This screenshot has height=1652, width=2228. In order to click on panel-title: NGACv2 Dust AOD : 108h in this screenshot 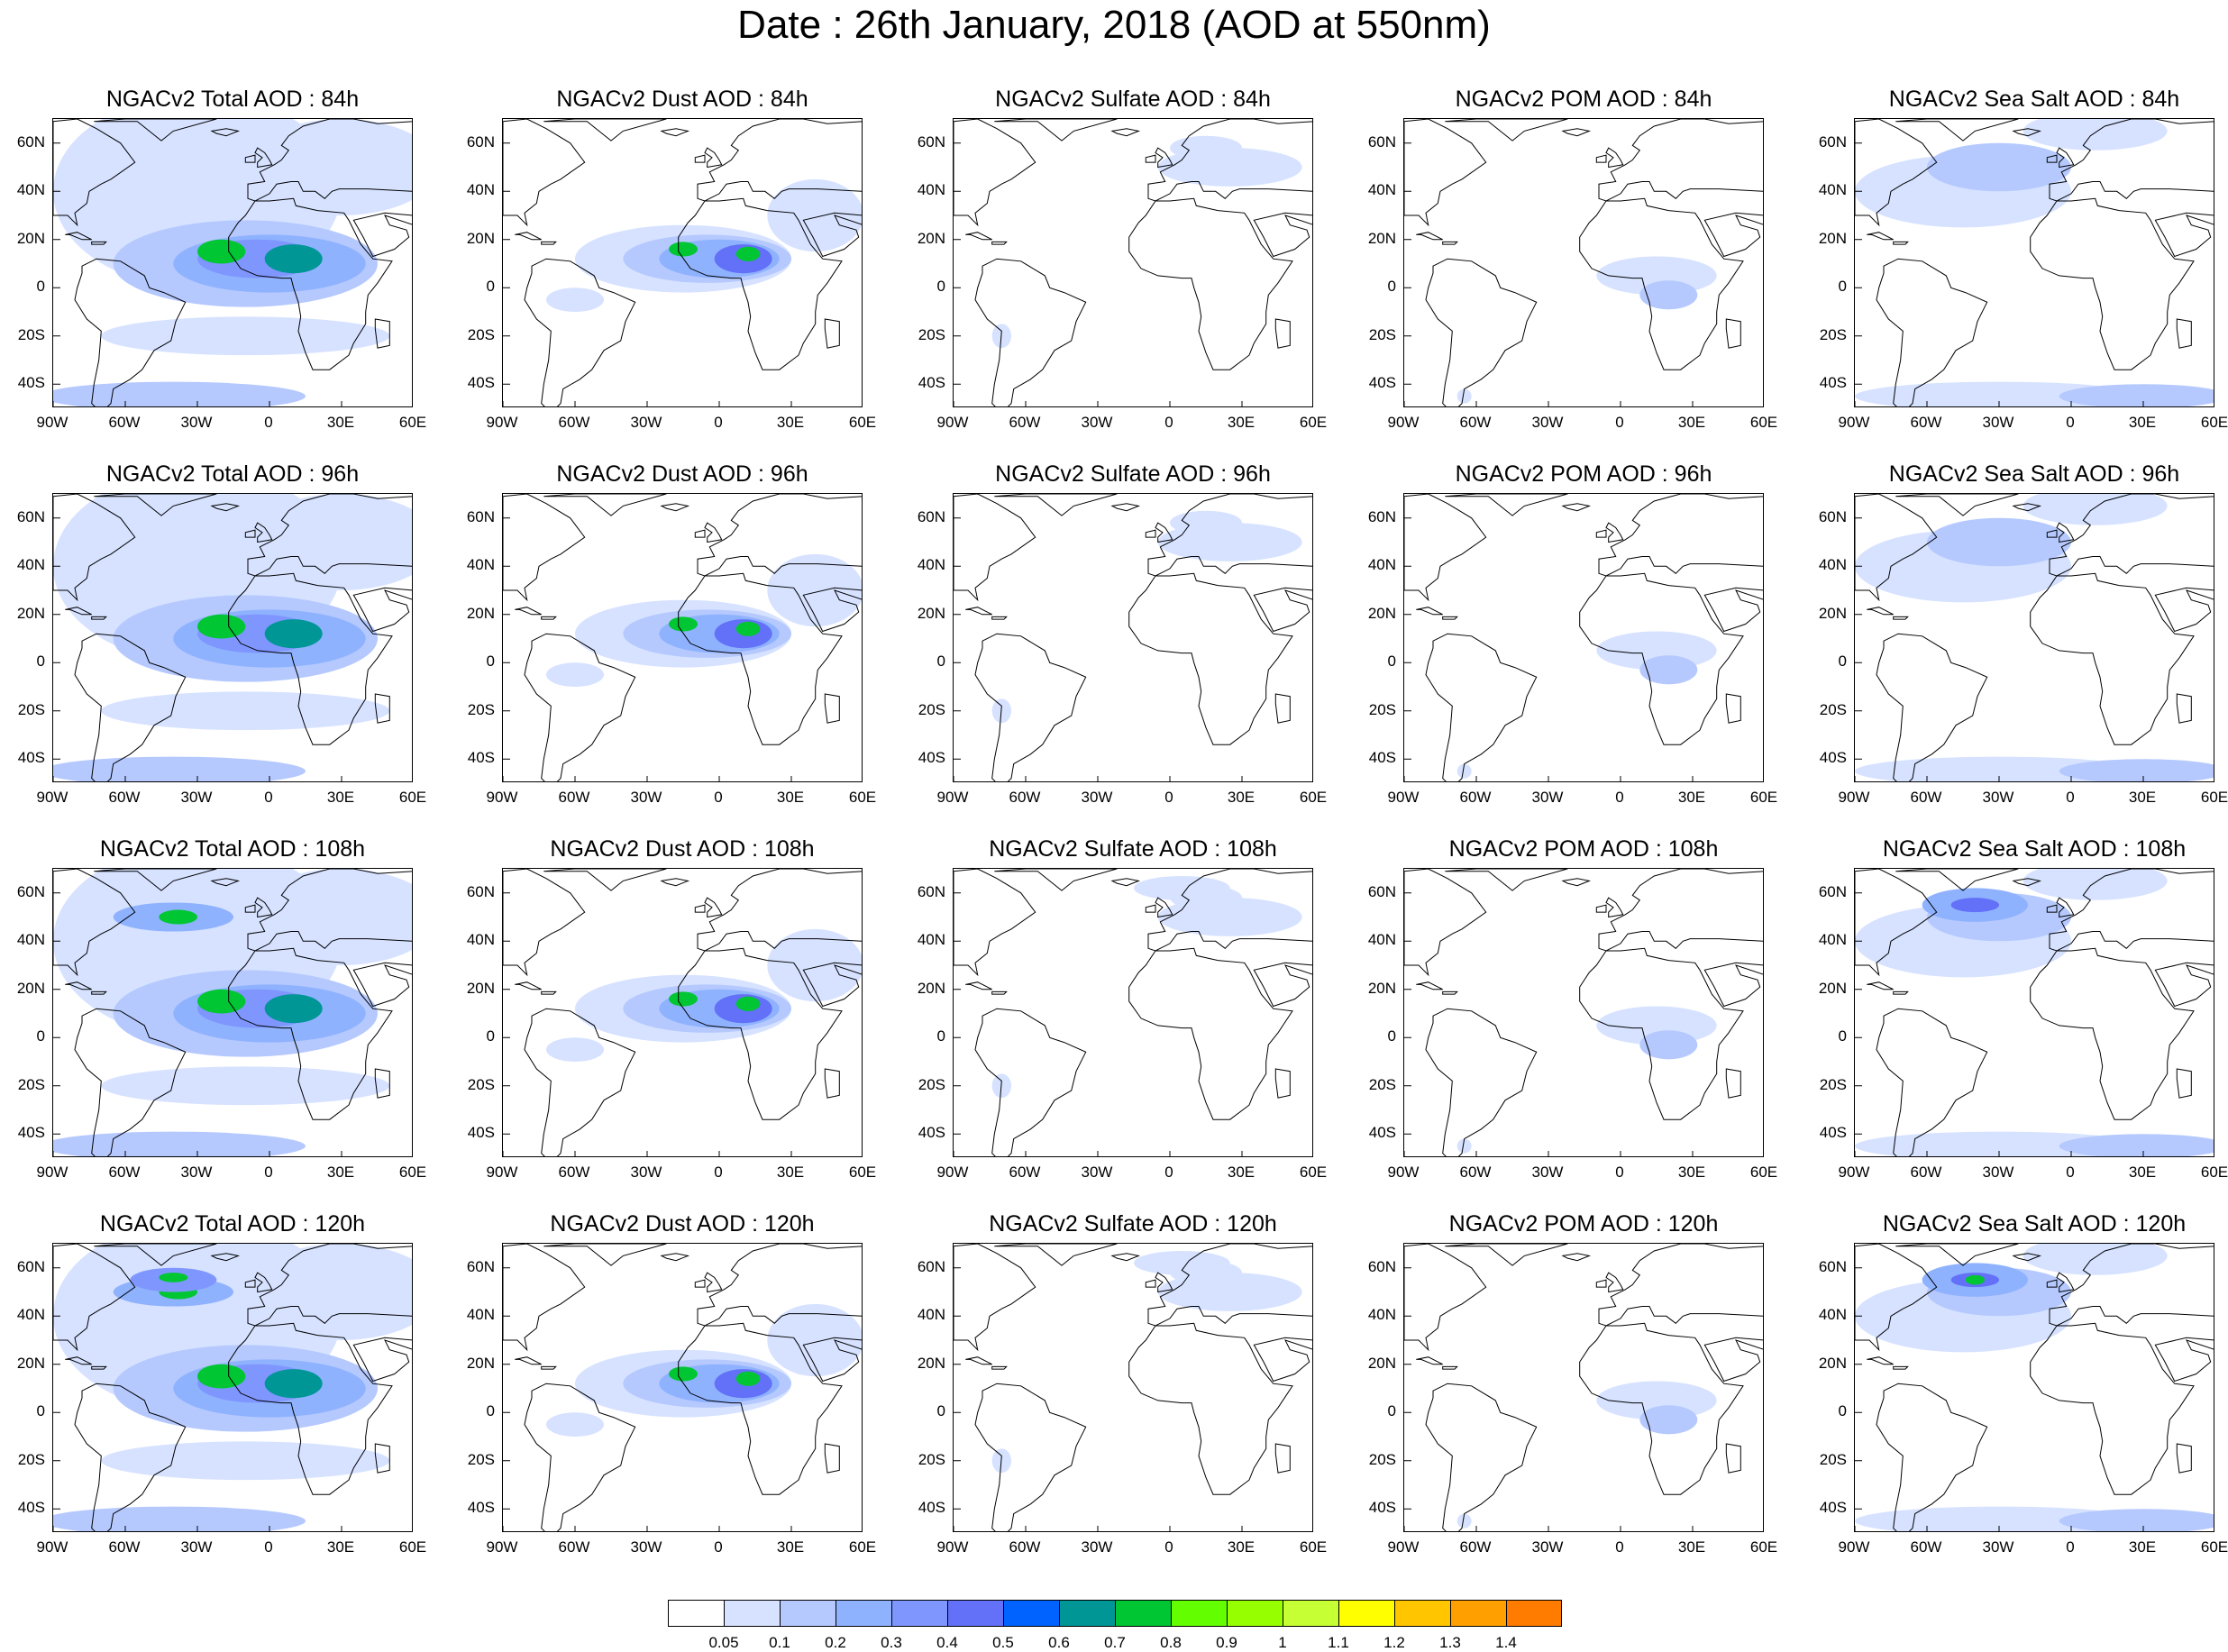, I will do `click(682, 849)`.